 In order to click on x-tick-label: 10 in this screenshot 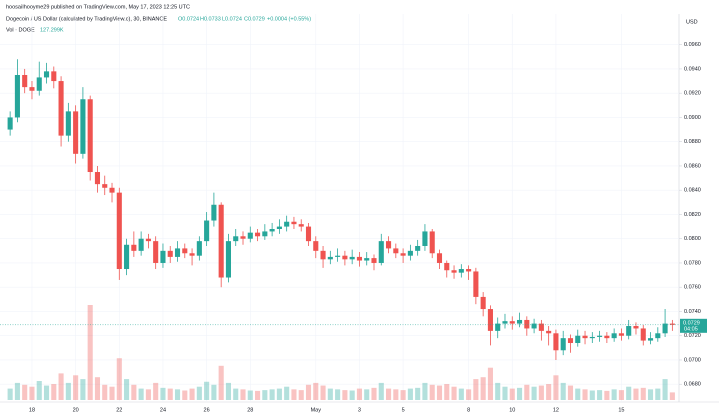, I will do `click(512, 410)`.